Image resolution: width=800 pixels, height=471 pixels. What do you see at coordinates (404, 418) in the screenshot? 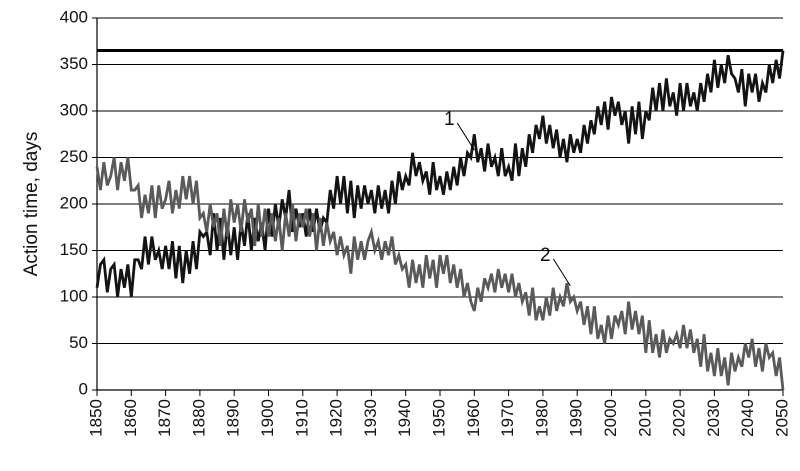
I see `x-tick-label: 1940` at bounding box center [404, 418].